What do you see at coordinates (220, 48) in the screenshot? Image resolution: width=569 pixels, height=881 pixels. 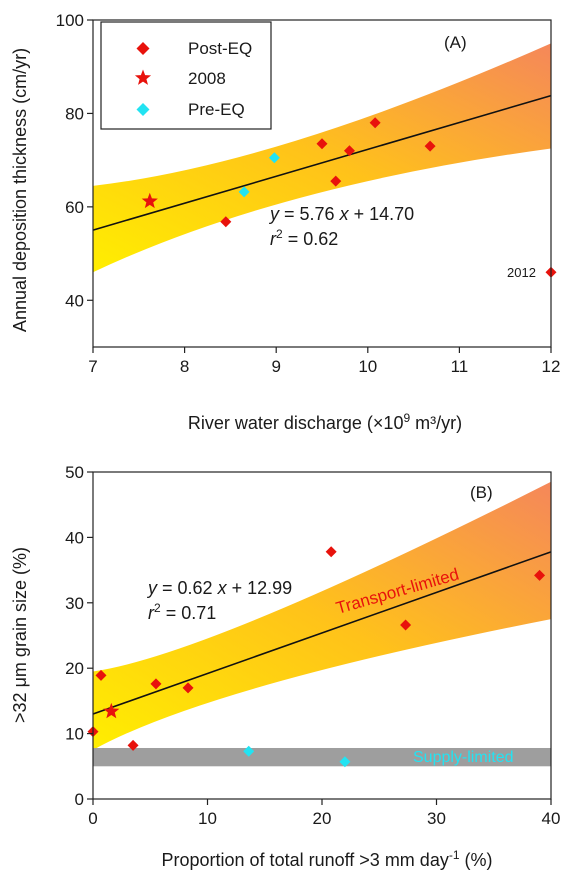 I see `legend-label-post-eq: Post-EQ` at bounding box center [220, 48].